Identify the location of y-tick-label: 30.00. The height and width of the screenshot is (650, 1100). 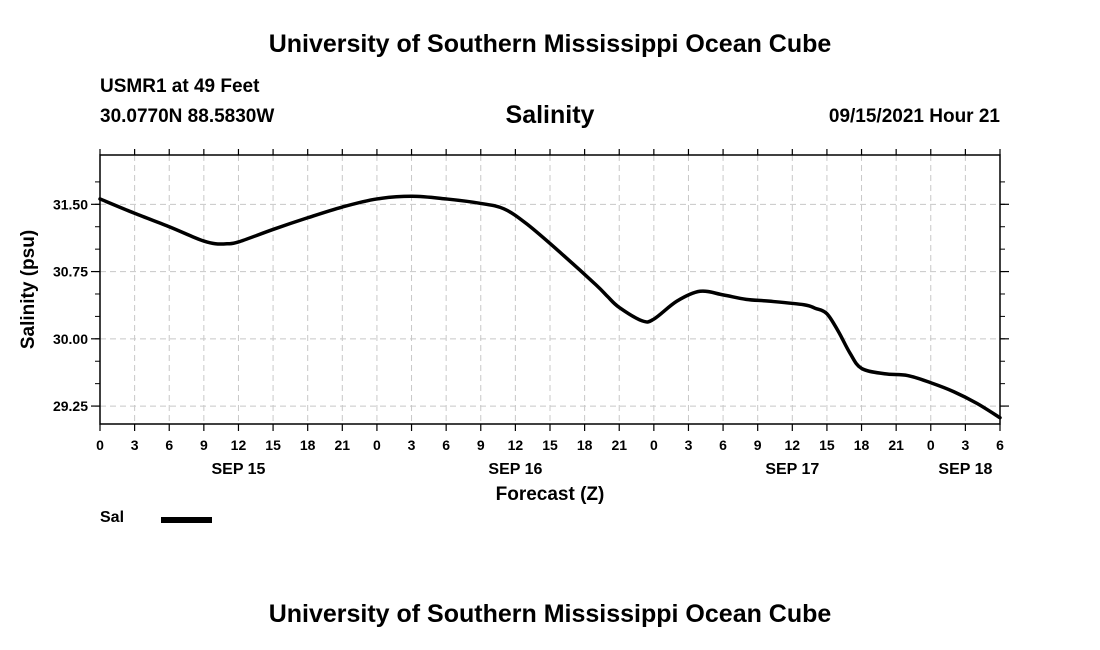
(70, 339).